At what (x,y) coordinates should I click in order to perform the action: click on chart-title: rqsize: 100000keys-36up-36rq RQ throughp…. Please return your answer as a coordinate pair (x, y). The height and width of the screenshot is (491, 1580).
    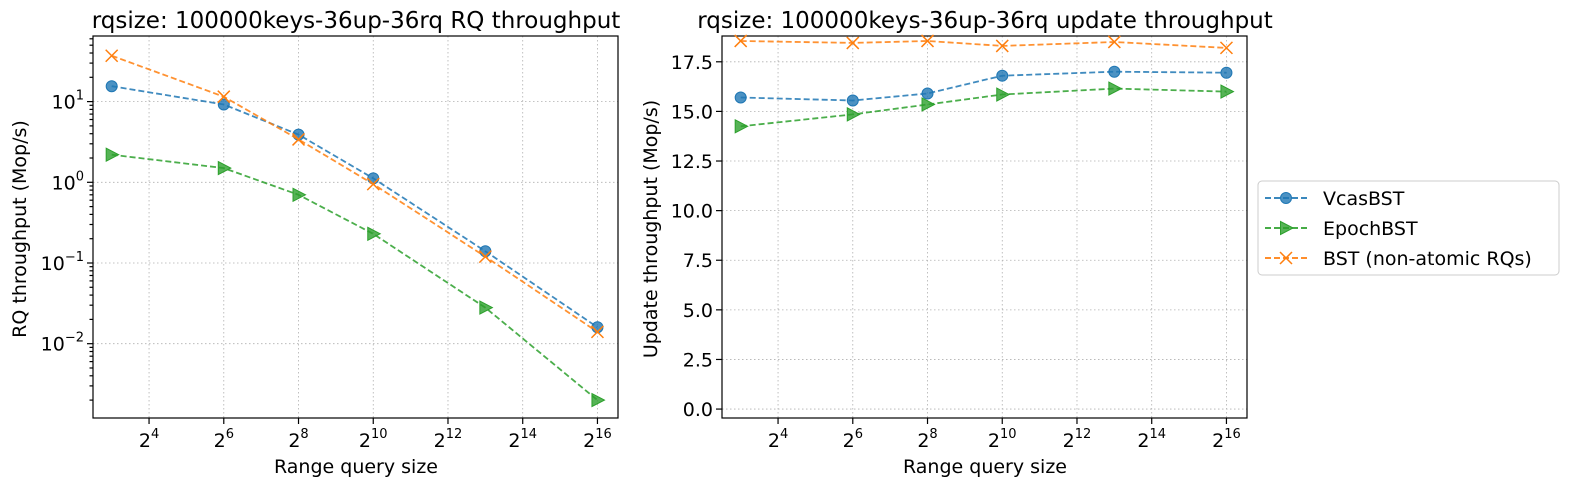
    Looking at the image, I should click on (356, 21).